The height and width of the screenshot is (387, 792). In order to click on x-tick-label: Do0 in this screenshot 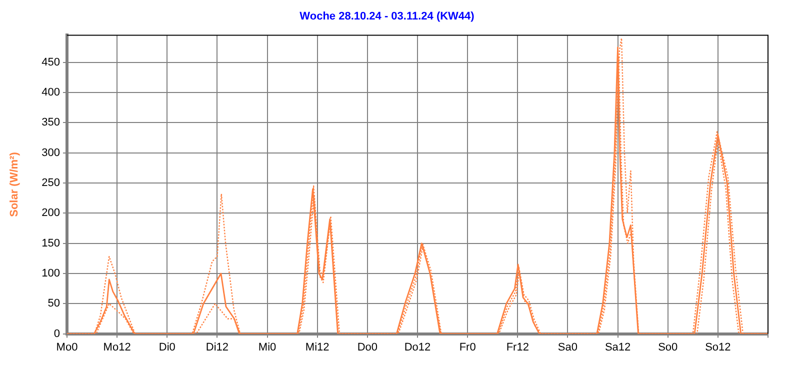, I will do `click(367, 347)`.